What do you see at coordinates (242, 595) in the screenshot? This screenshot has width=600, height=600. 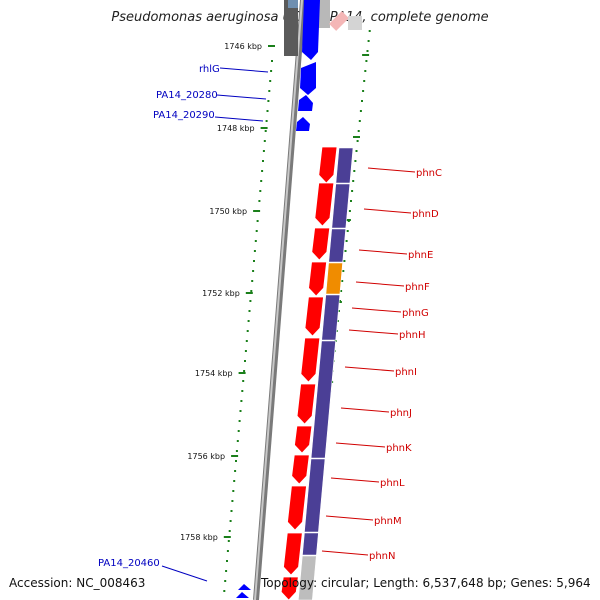 I see `forward-gene-pa14-20460-b` at bounding box center [242, 595].